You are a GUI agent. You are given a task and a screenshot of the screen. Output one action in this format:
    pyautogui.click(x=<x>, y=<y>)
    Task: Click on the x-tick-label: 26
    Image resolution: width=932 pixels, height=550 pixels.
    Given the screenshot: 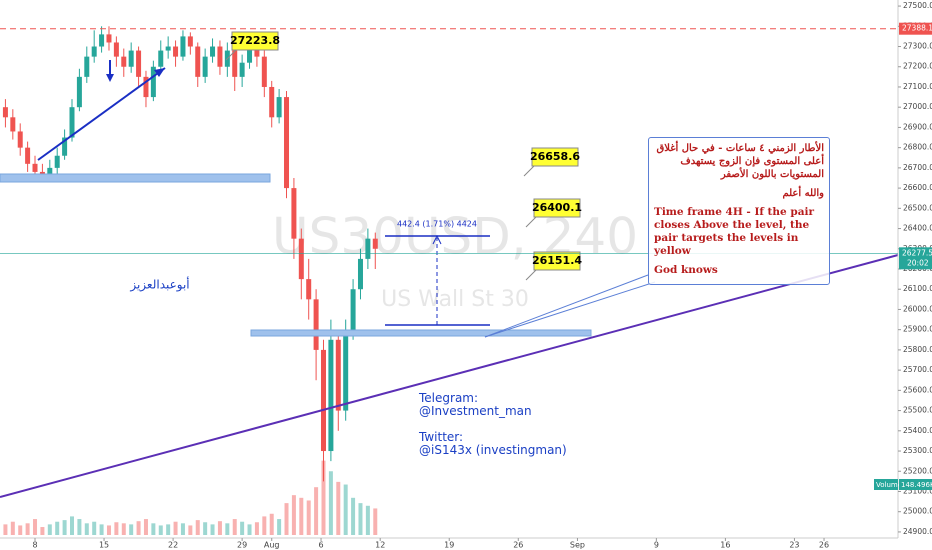 What is the action you would take?
    pyautogui.click(x=518, y=545)
    